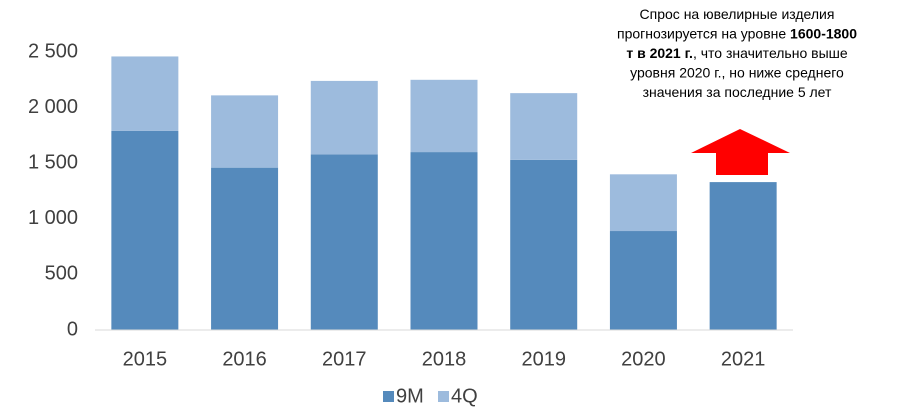 This screenshot has height=409, width=907. Describe the element at coordinates (740, 152) in the screenshot. I see `forecast-arrow` at that location.